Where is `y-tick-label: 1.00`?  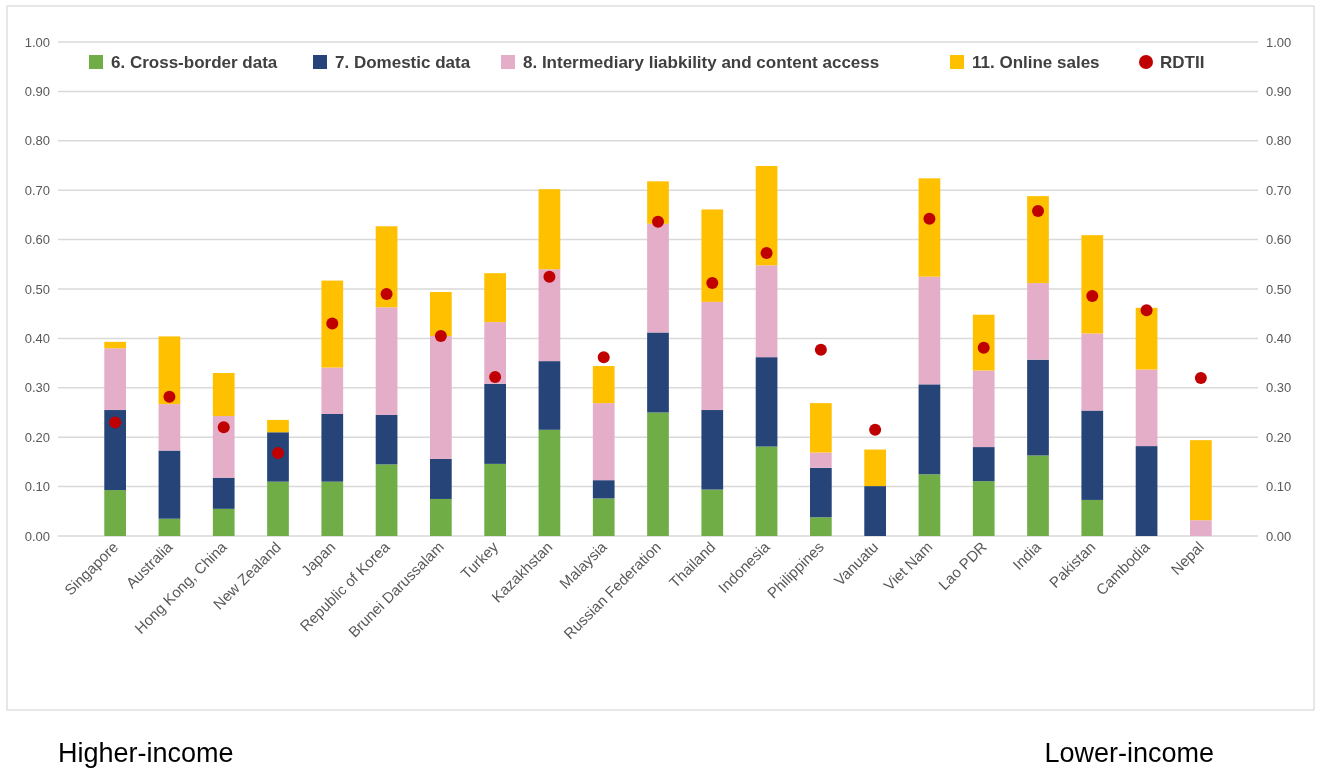 y-tick-label: 1.00 is located at coordinates (37, 42).